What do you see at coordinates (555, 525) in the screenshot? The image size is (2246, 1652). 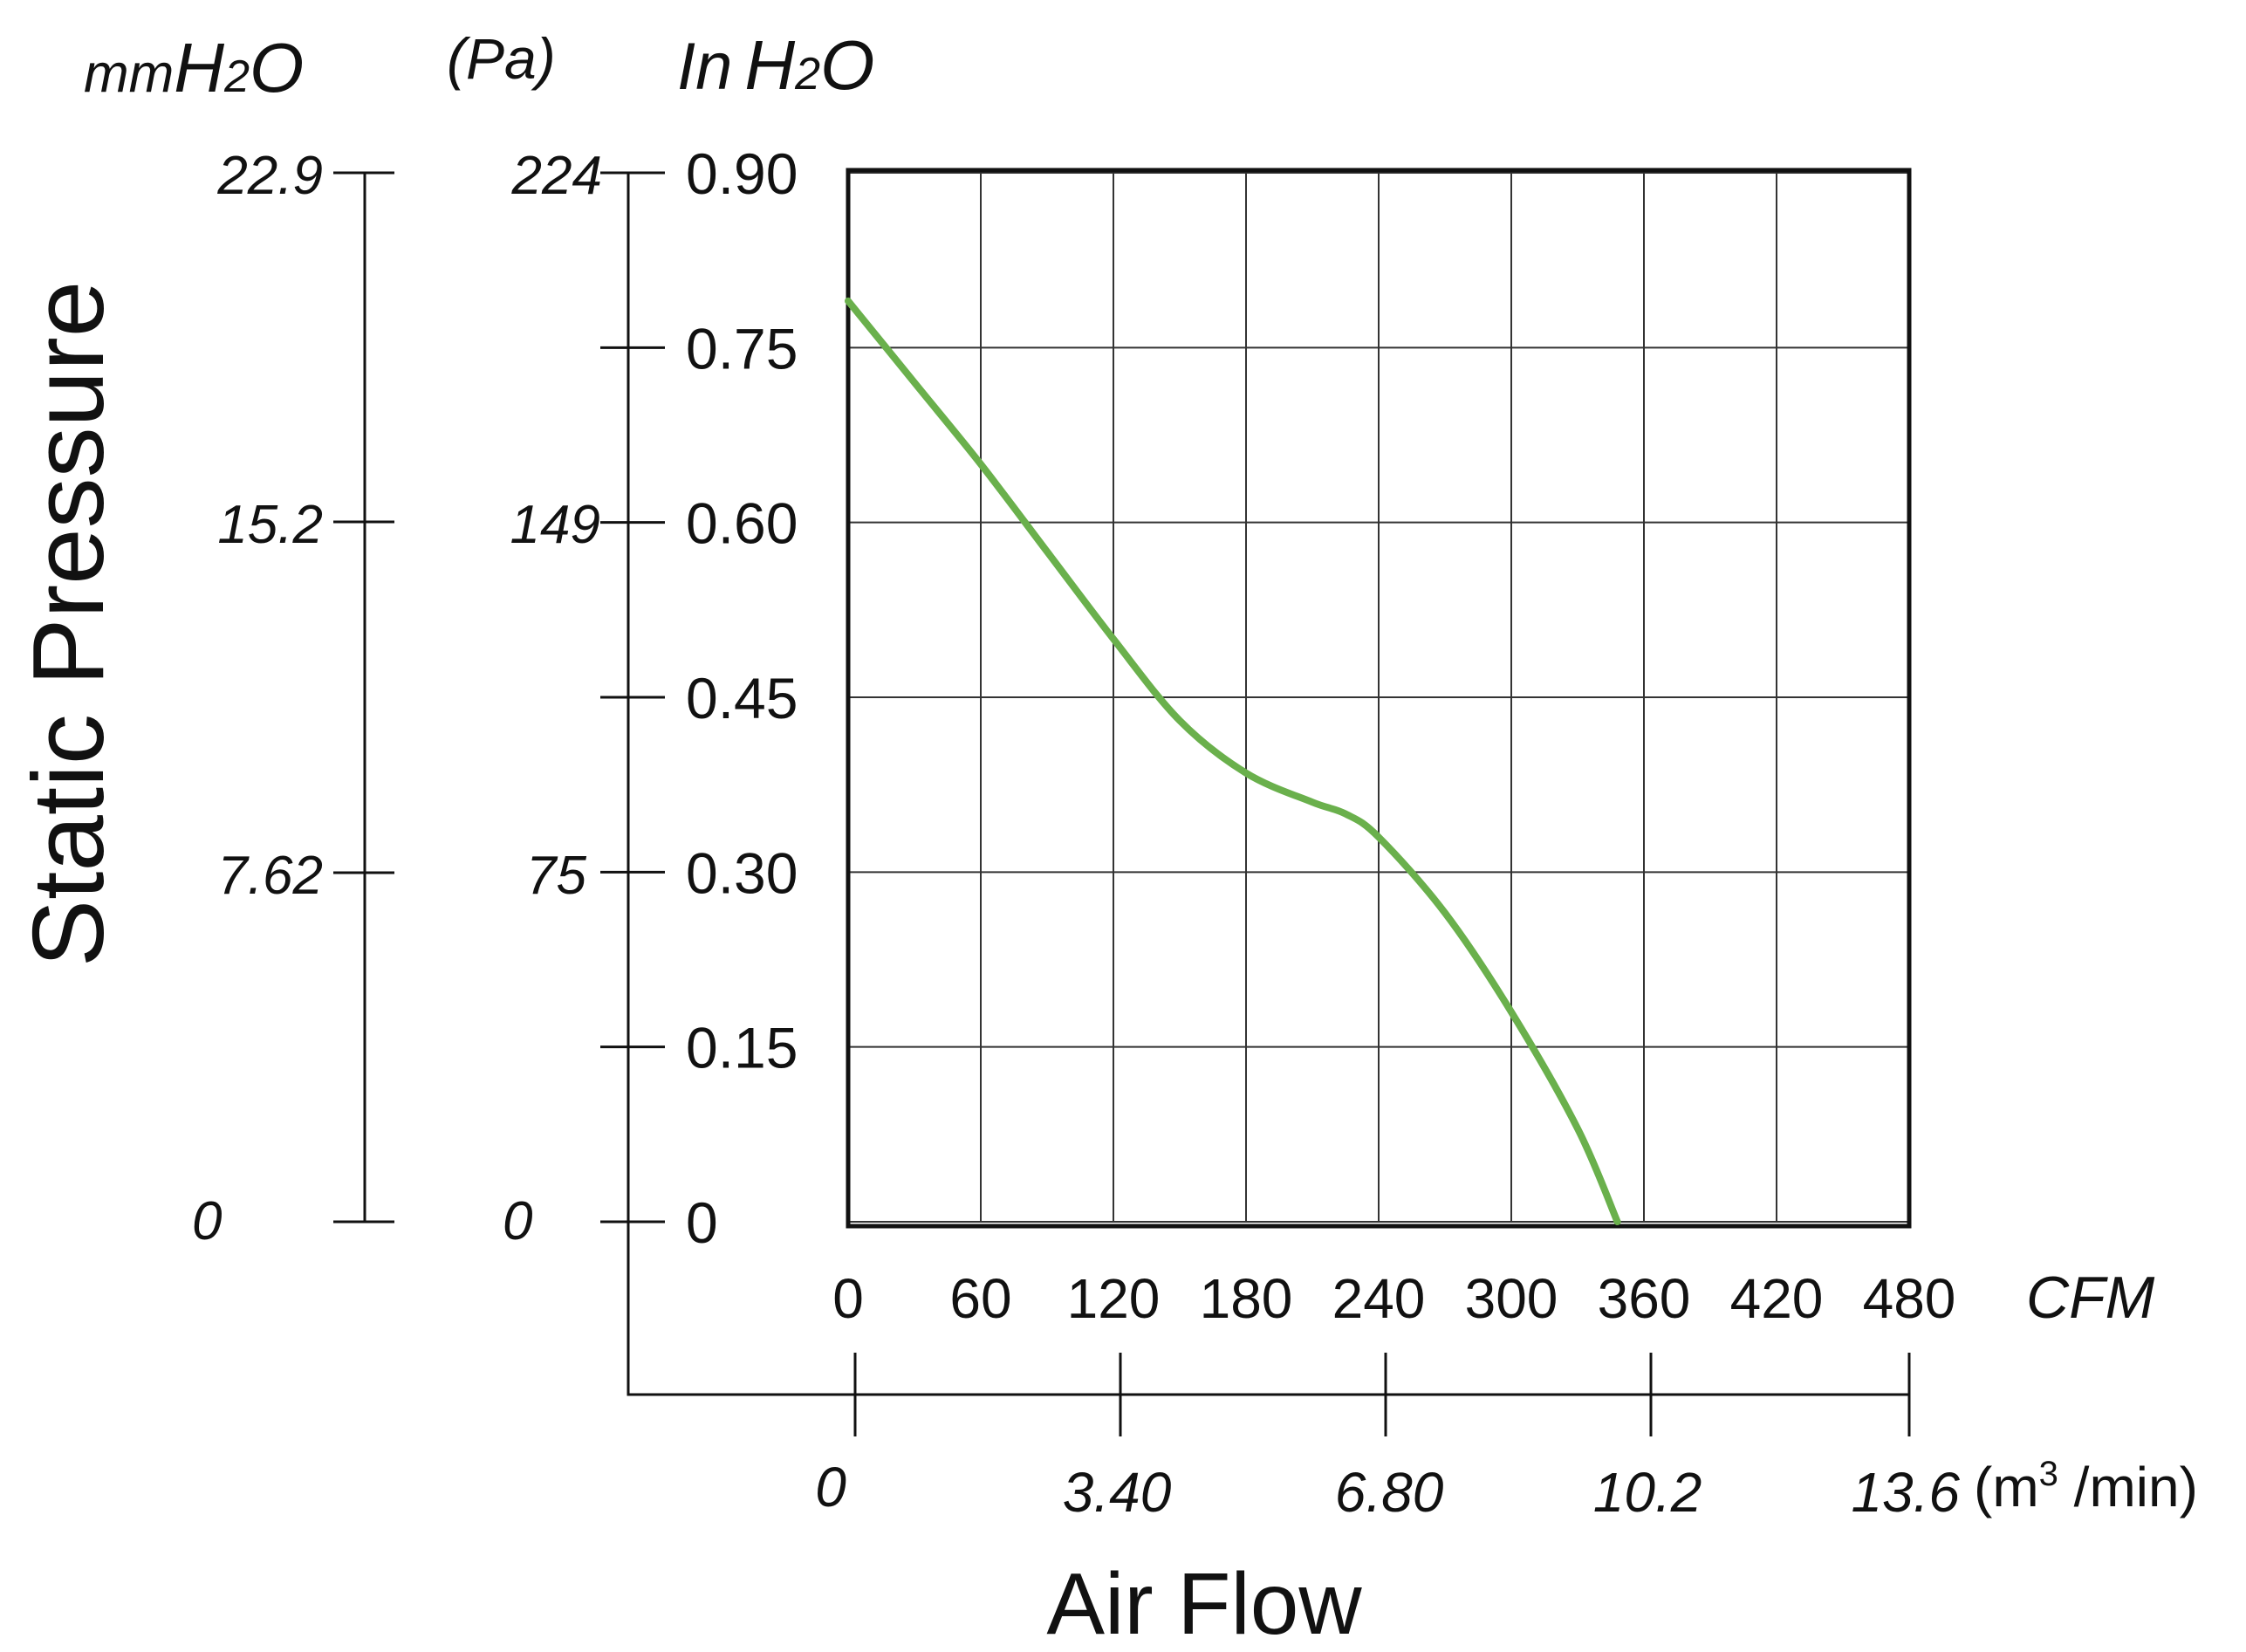 I see `pa-tick-label: 149` at bounding box center [555, 525].